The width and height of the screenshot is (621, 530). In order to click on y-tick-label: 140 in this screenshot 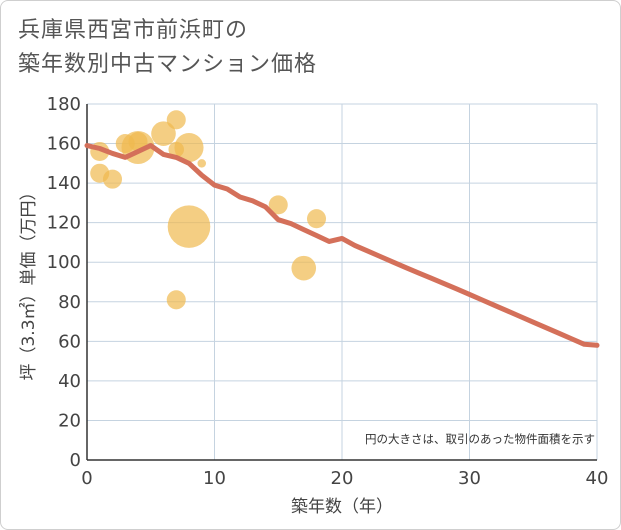, I will do `click(64, 183)`.